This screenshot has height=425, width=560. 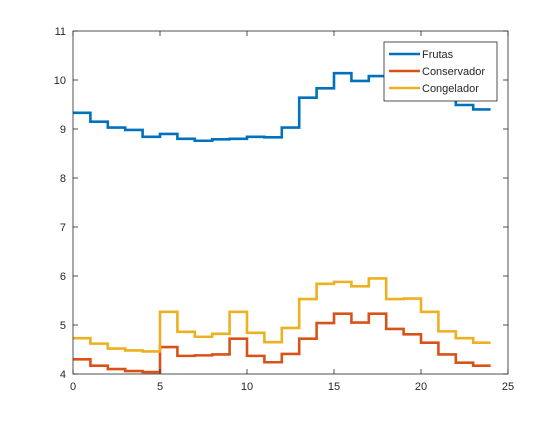 I want to click on y-tick-label: 9, so click(x=63, y=130).